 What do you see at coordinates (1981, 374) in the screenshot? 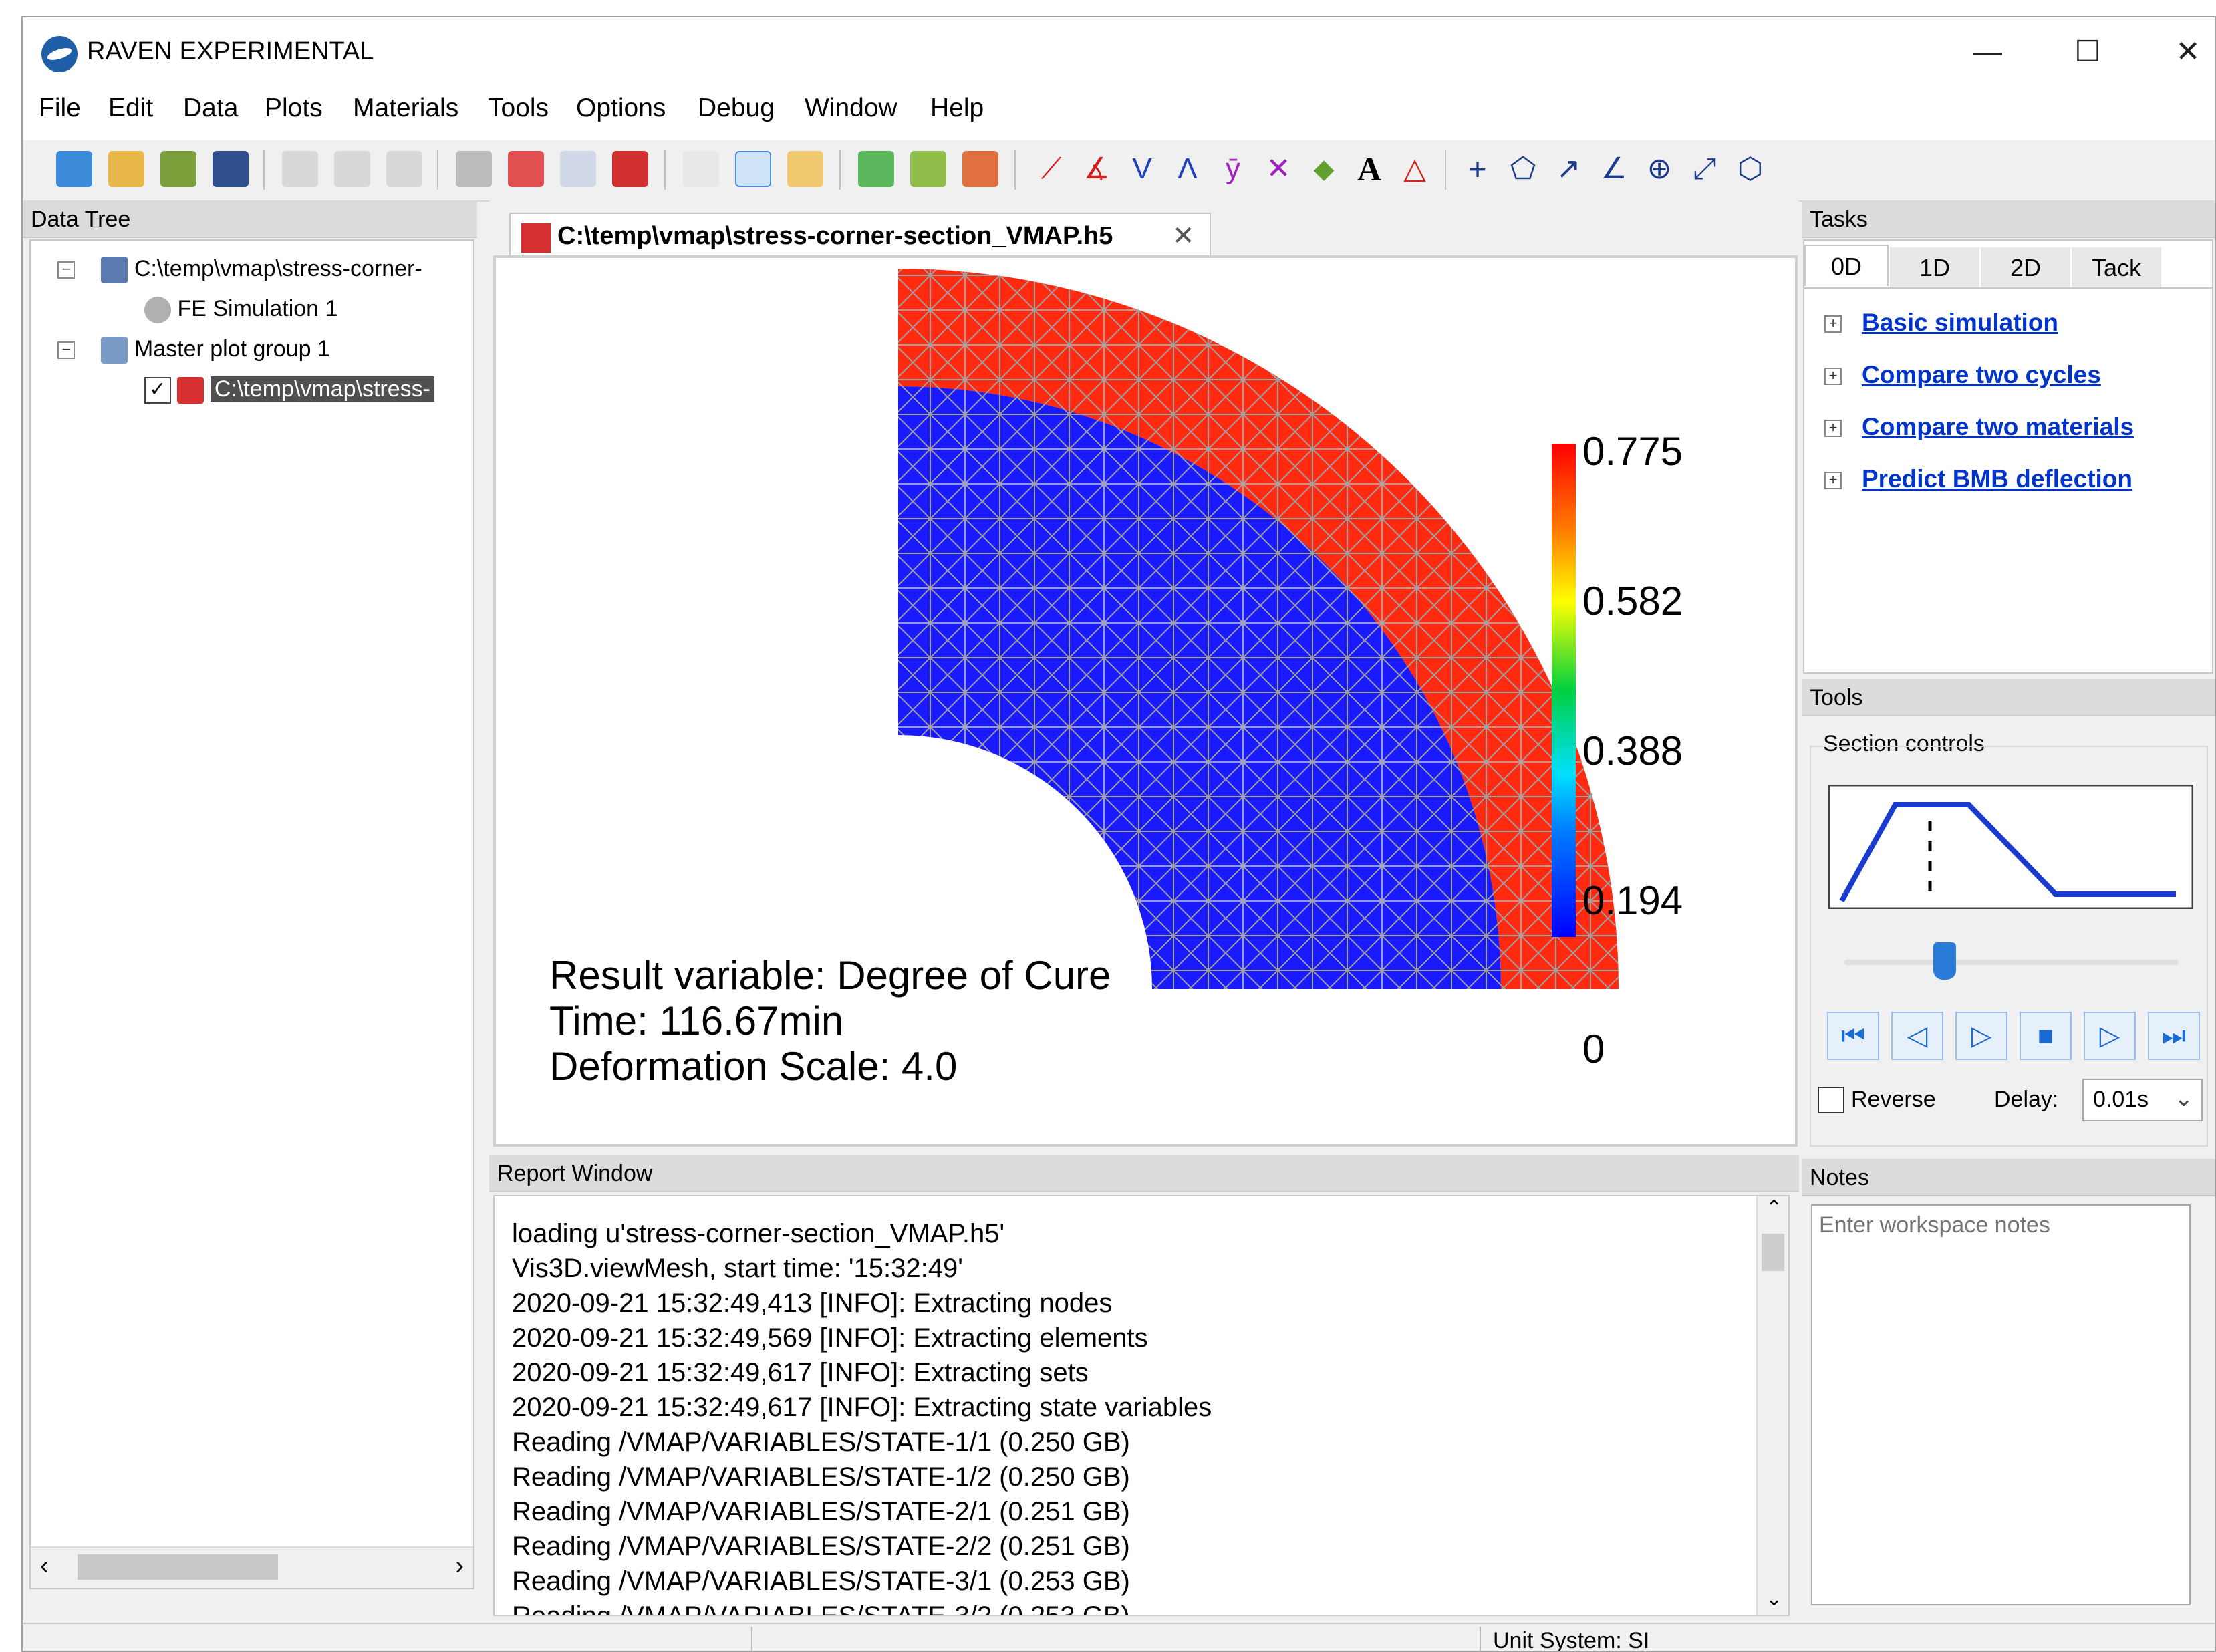
I see `task-compare-two-cycles: Compare two cycles` at bounding box center [1981, 374].